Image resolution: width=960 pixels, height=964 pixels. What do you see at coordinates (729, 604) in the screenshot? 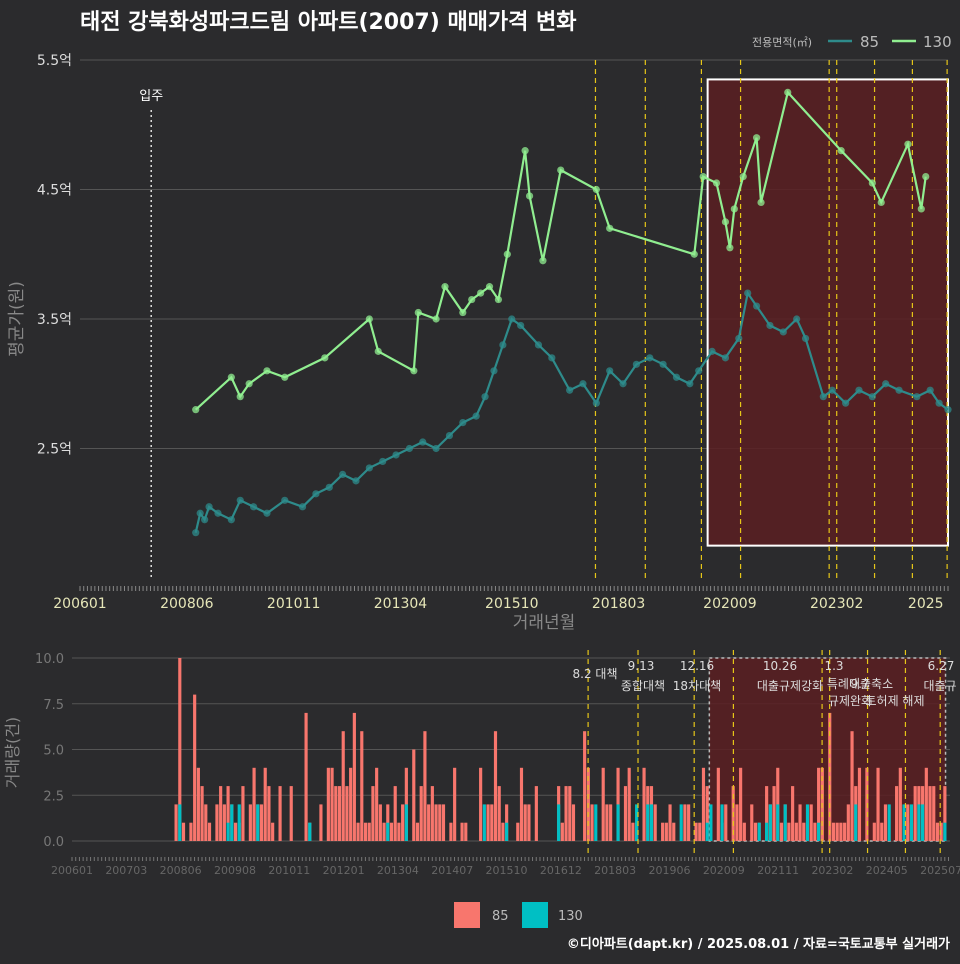
I see `x-tick-label: 202009` at bounding box center [729, 604].